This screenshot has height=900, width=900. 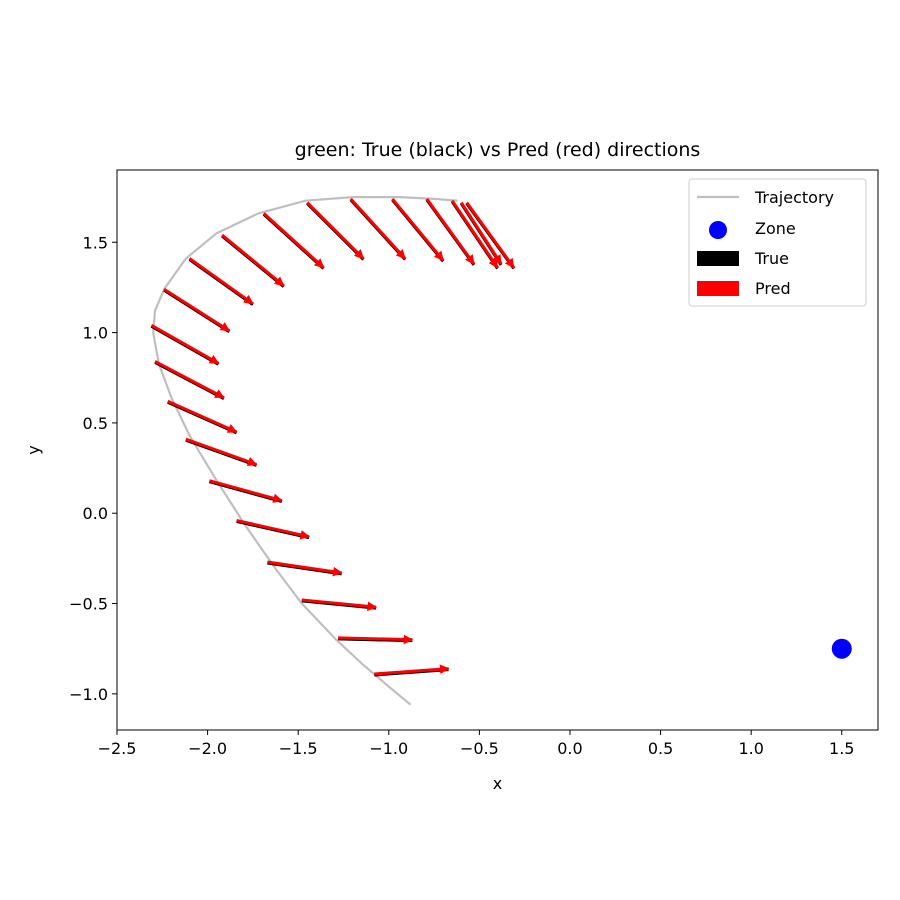 What do you see at coordinates (95, 513) in the screenshot?
I see `y-tick-label-2: 0.0` at bounding box center [95, 513].